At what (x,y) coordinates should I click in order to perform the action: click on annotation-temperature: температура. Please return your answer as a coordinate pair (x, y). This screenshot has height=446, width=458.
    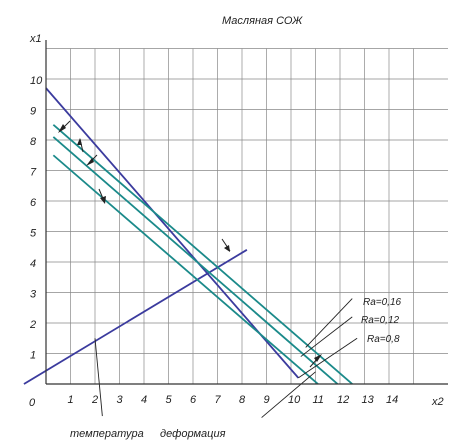
    Looking at the image, I should click on (107, 434).